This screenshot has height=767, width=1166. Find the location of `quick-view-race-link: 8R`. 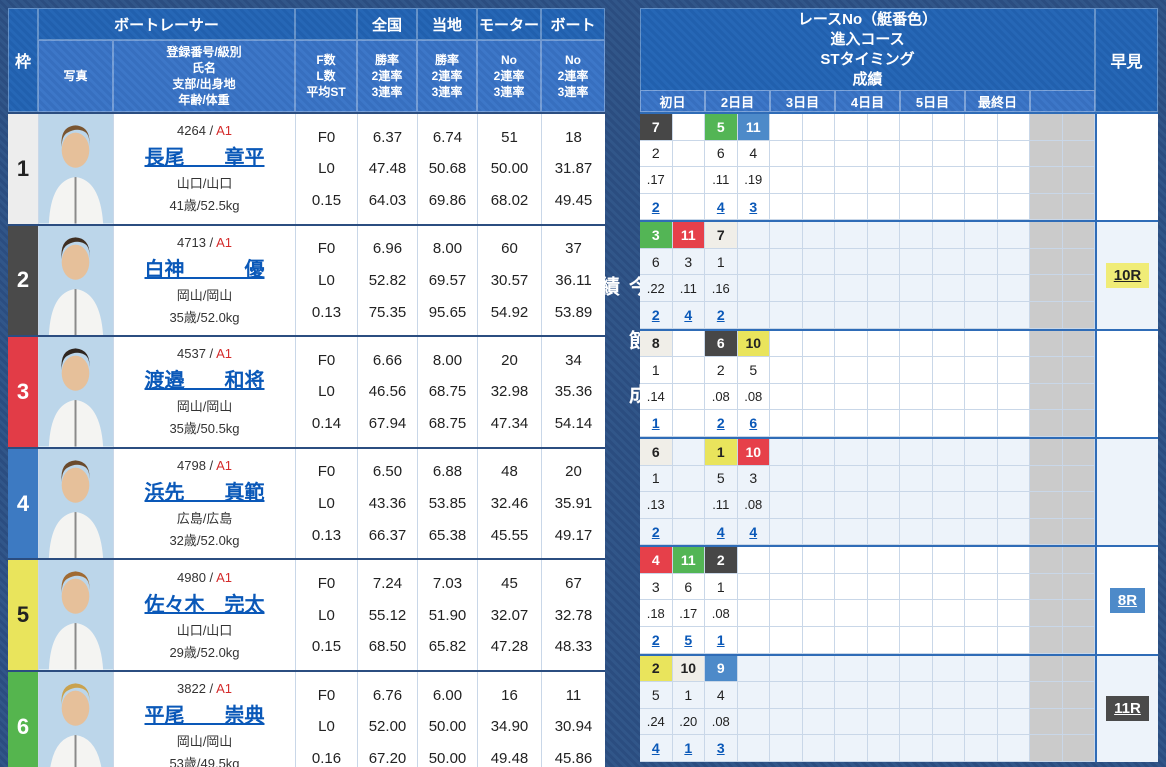

quick-view-race-link: 8R is located at coordinates (1127, 600).